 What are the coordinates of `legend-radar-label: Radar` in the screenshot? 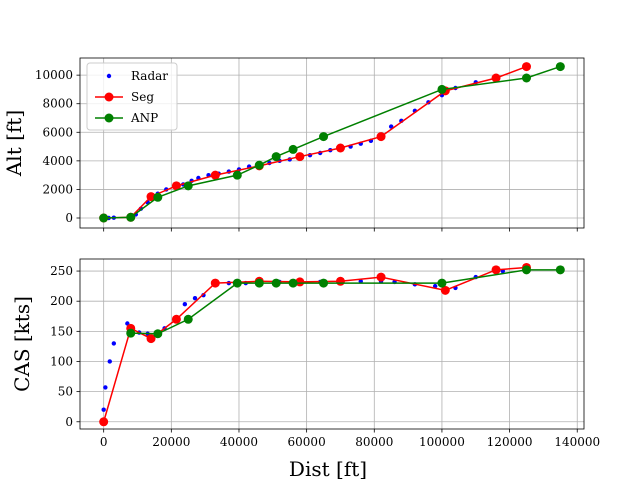 It's located at (149, 76).